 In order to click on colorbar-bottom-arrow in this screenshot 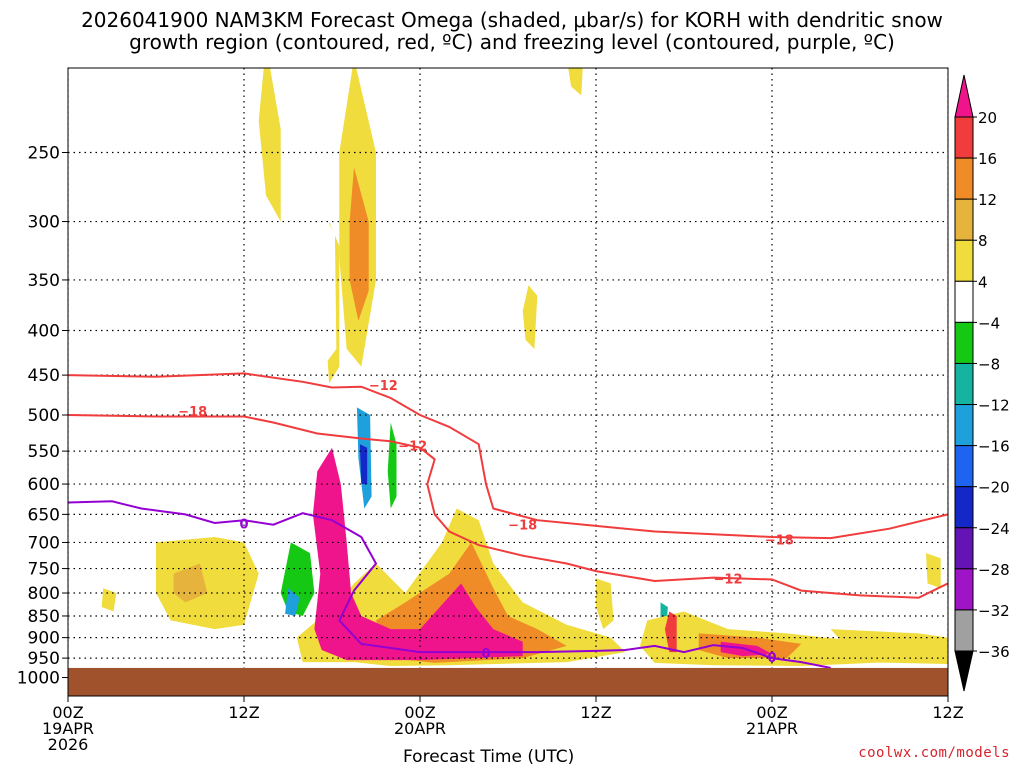, I will do `click(964, 671)`.